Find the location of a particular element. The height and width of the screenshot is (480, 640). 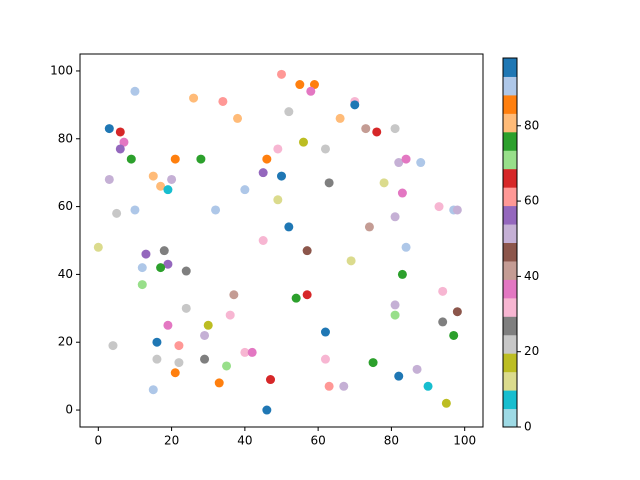

x-tick-label: 40 is located at coordinates (244, 441).